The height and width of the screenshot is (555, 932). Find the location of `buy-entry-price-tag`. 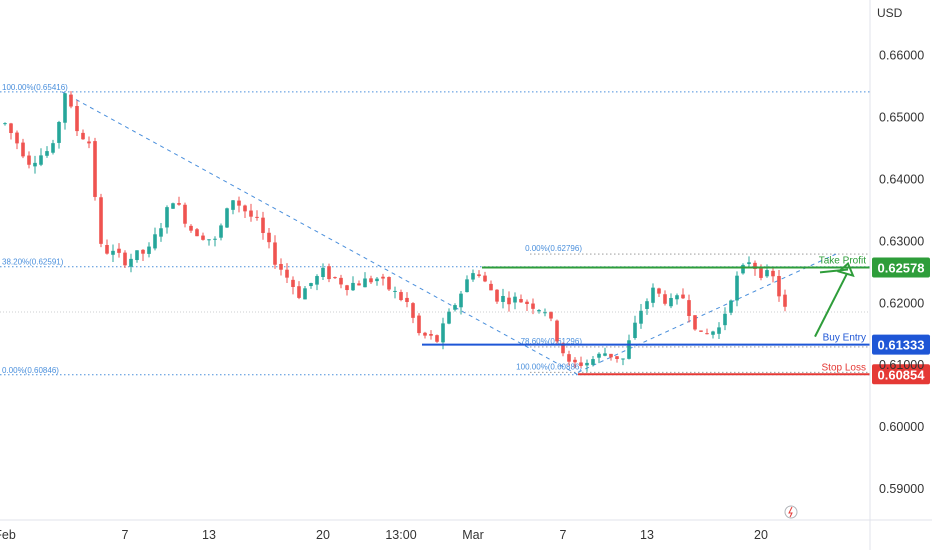

buy-entry-price-tag is located at coordinates (901, 344).